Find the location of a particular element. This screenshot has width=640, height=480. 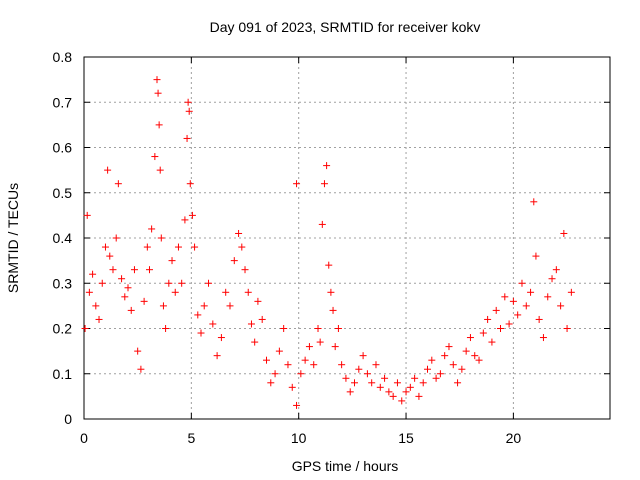

y-axis-label: SRMTID / TECUs is located at coordinates (13, 238).